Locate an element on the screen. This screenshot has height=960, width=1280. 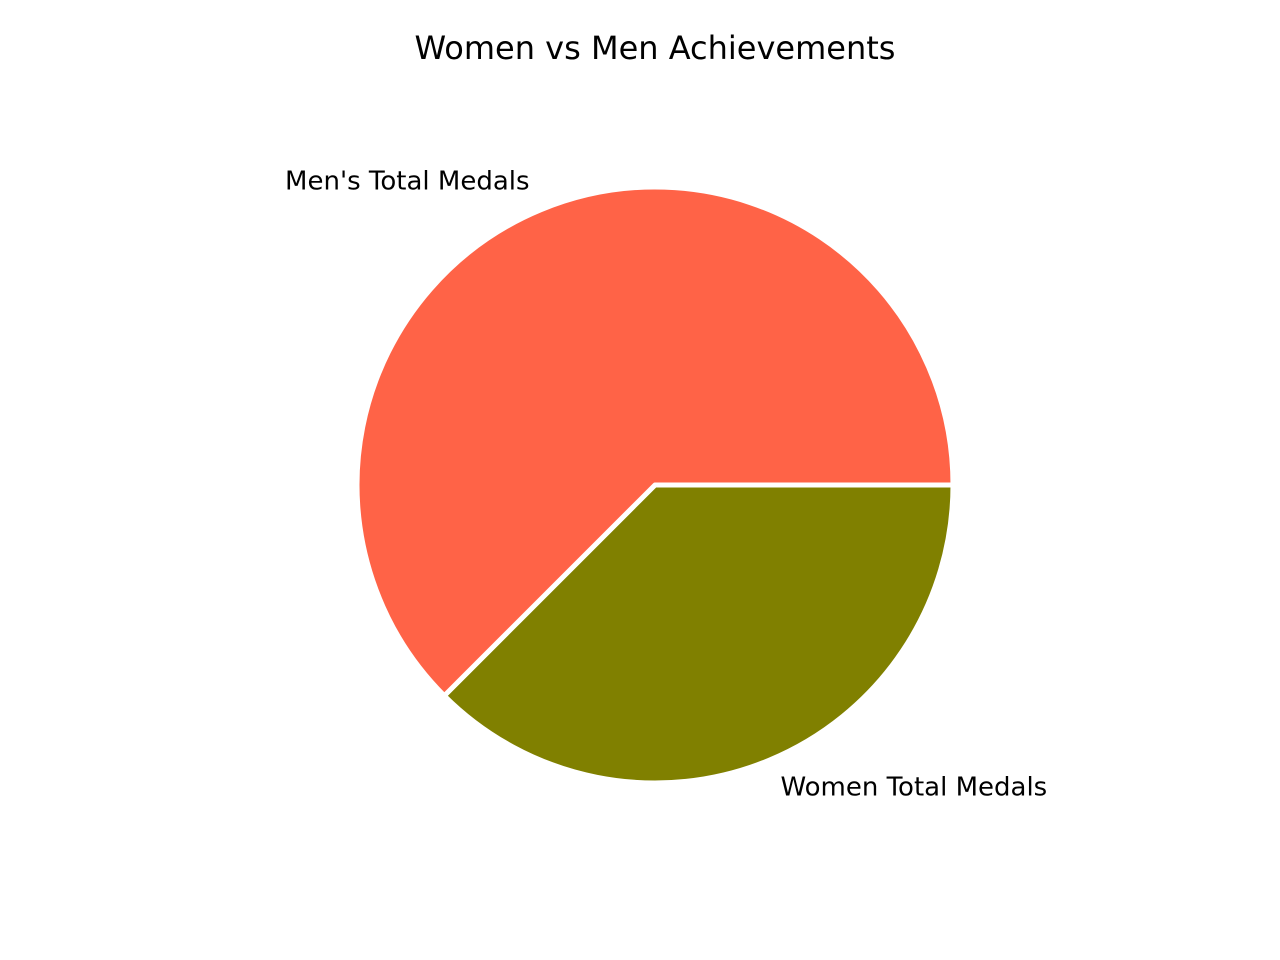
pie-slice-label: Men's Total Medals is located at coordinates (407, 182).